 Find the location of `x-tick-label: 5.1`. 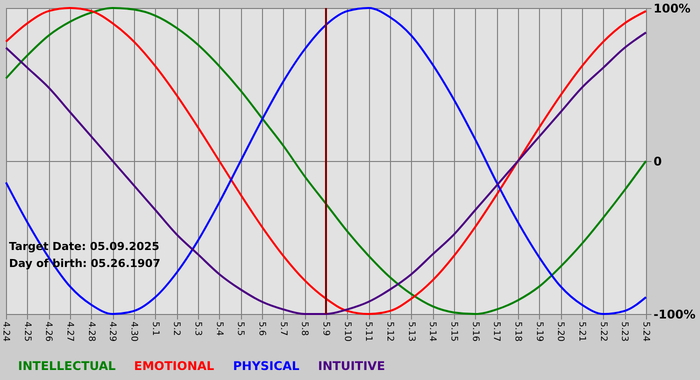

x-tick-label: 5.1 is located at coordinates (155, 329).